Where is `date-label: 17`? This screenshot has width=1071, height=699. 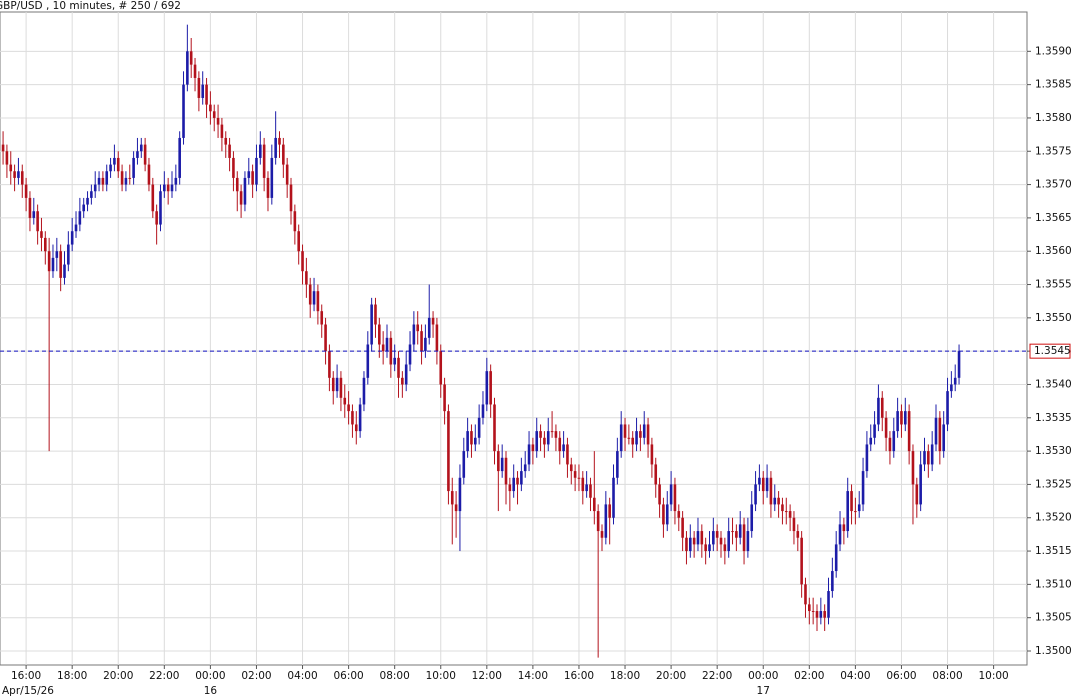 date-label: 17 is located at coordinates (763, 691).